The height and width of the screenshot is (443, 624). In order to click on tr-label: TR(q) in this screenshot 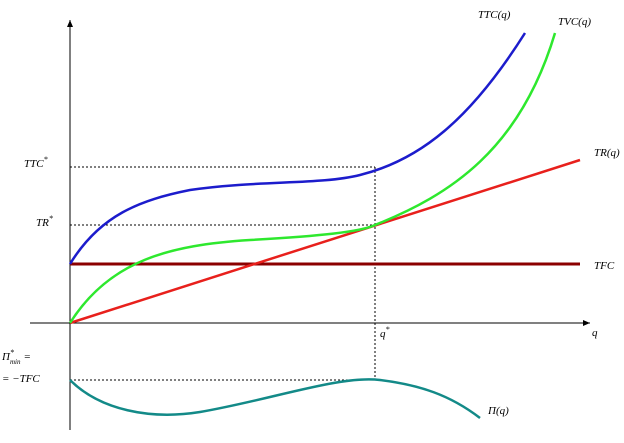, I will do `click(607, 153)`.